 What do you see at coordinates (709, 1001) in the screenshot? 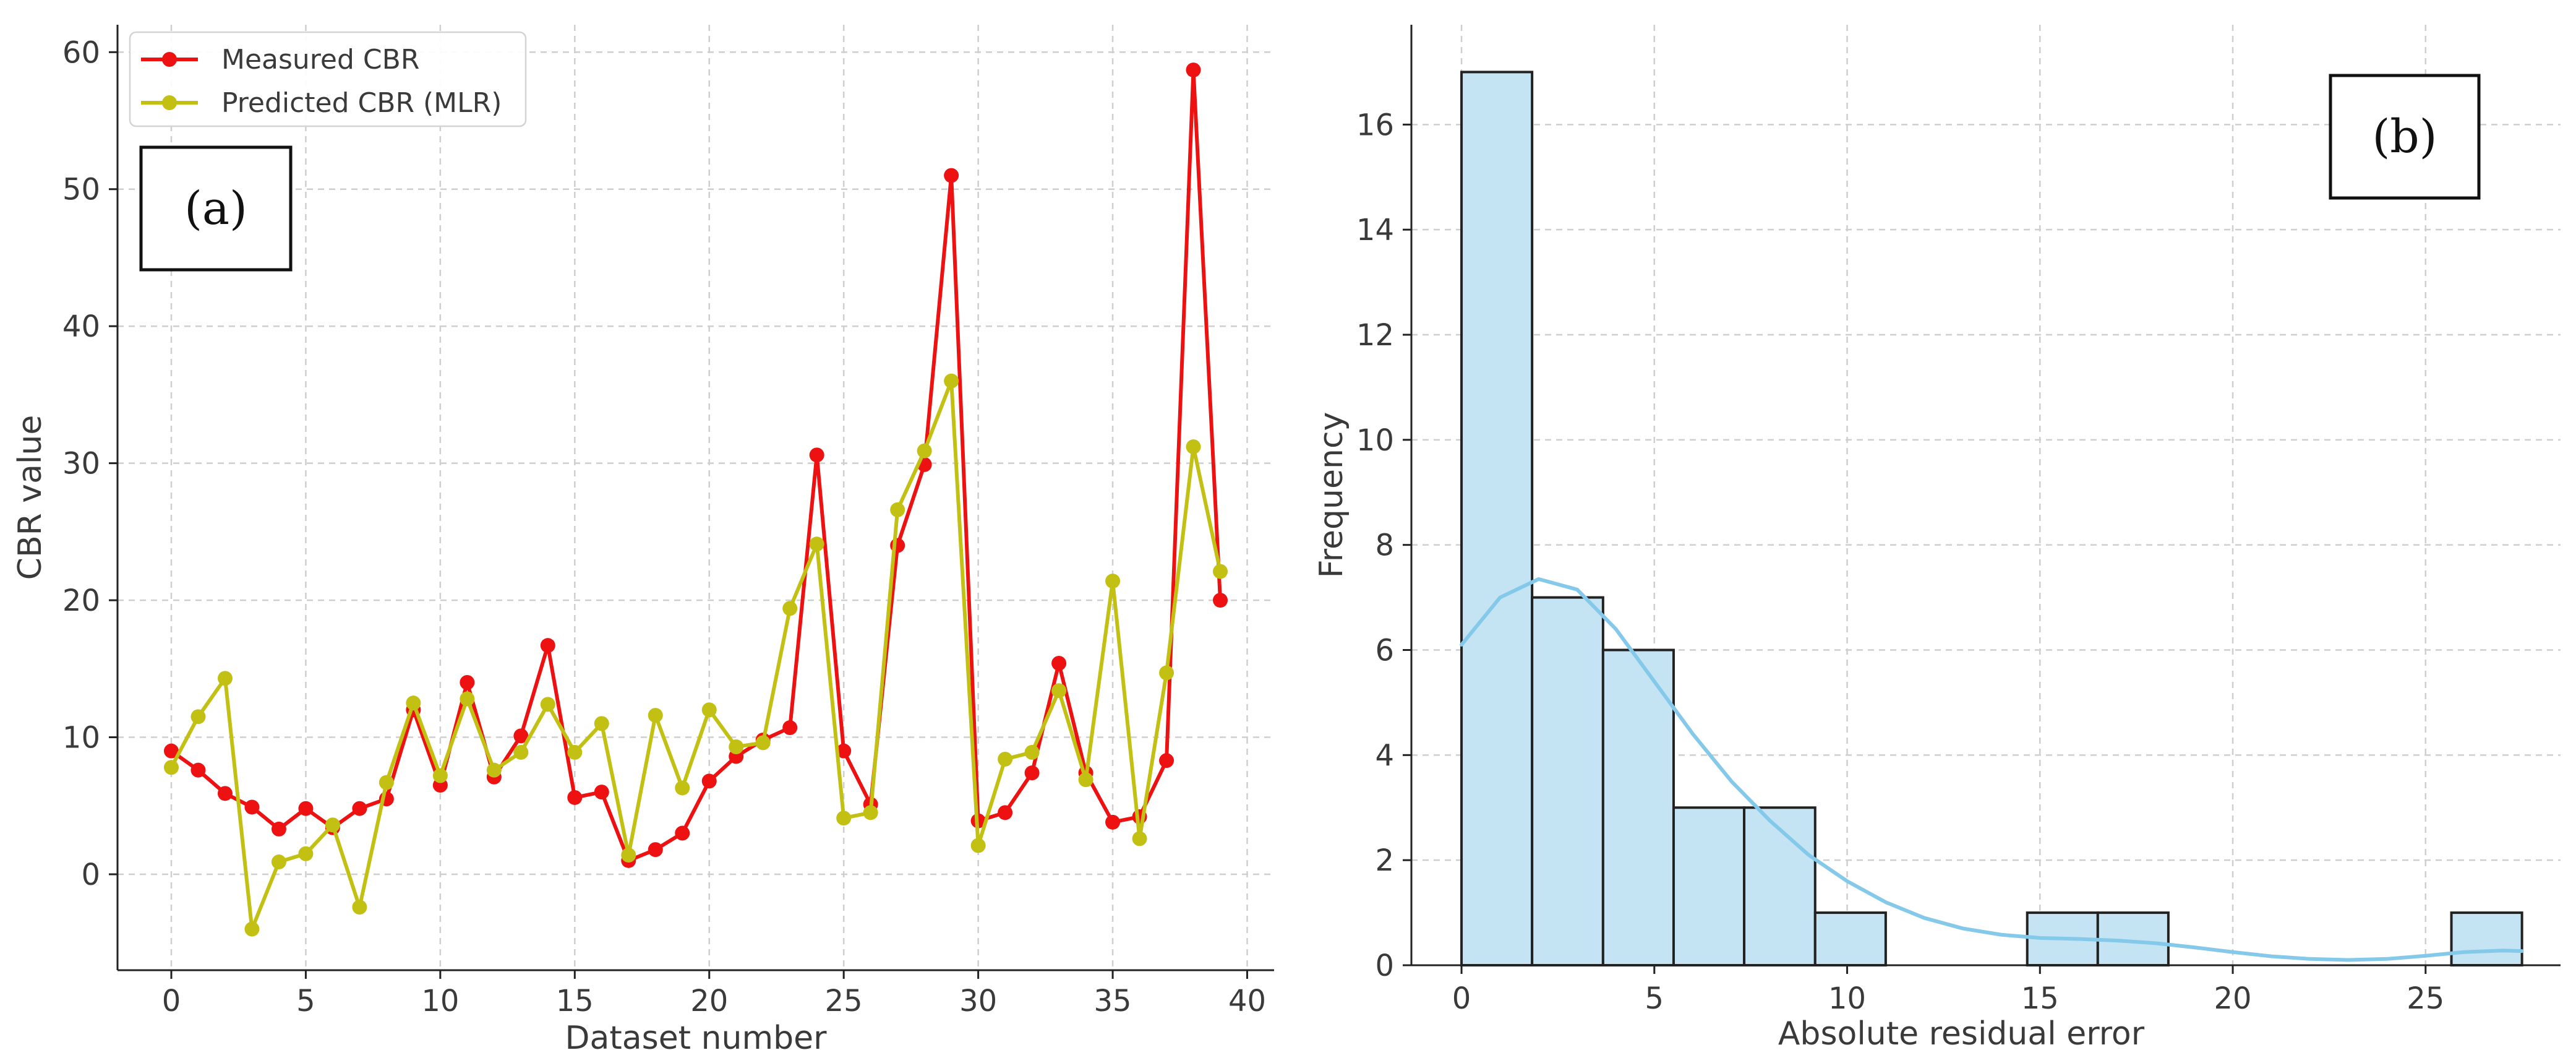
I see `panel-a-x-tick-label: 20` at bounding box center [709, 1001].